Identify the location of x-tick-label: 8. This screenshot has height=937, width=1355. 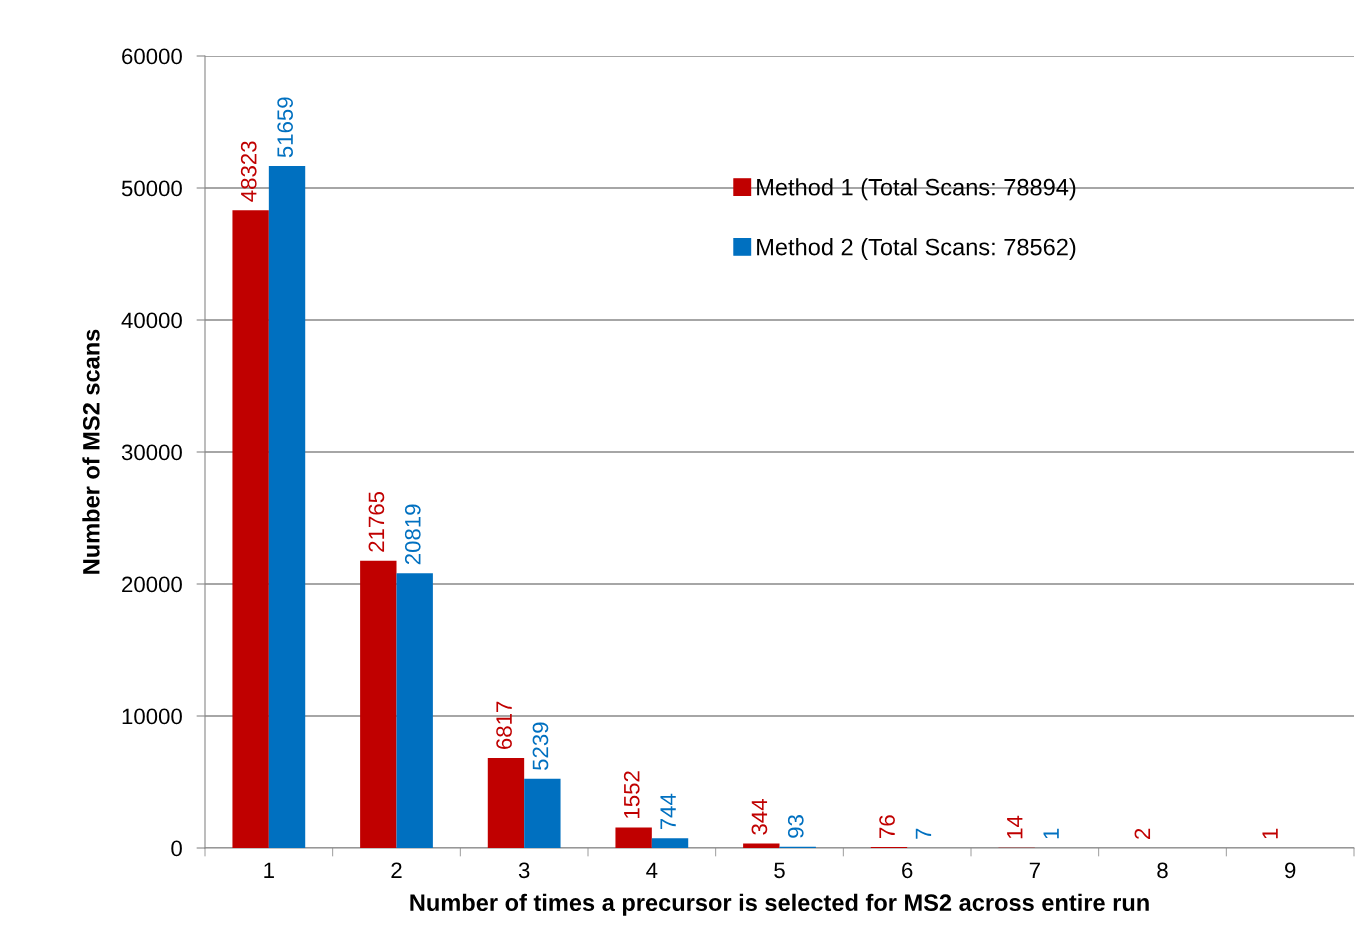
(1162, 870).